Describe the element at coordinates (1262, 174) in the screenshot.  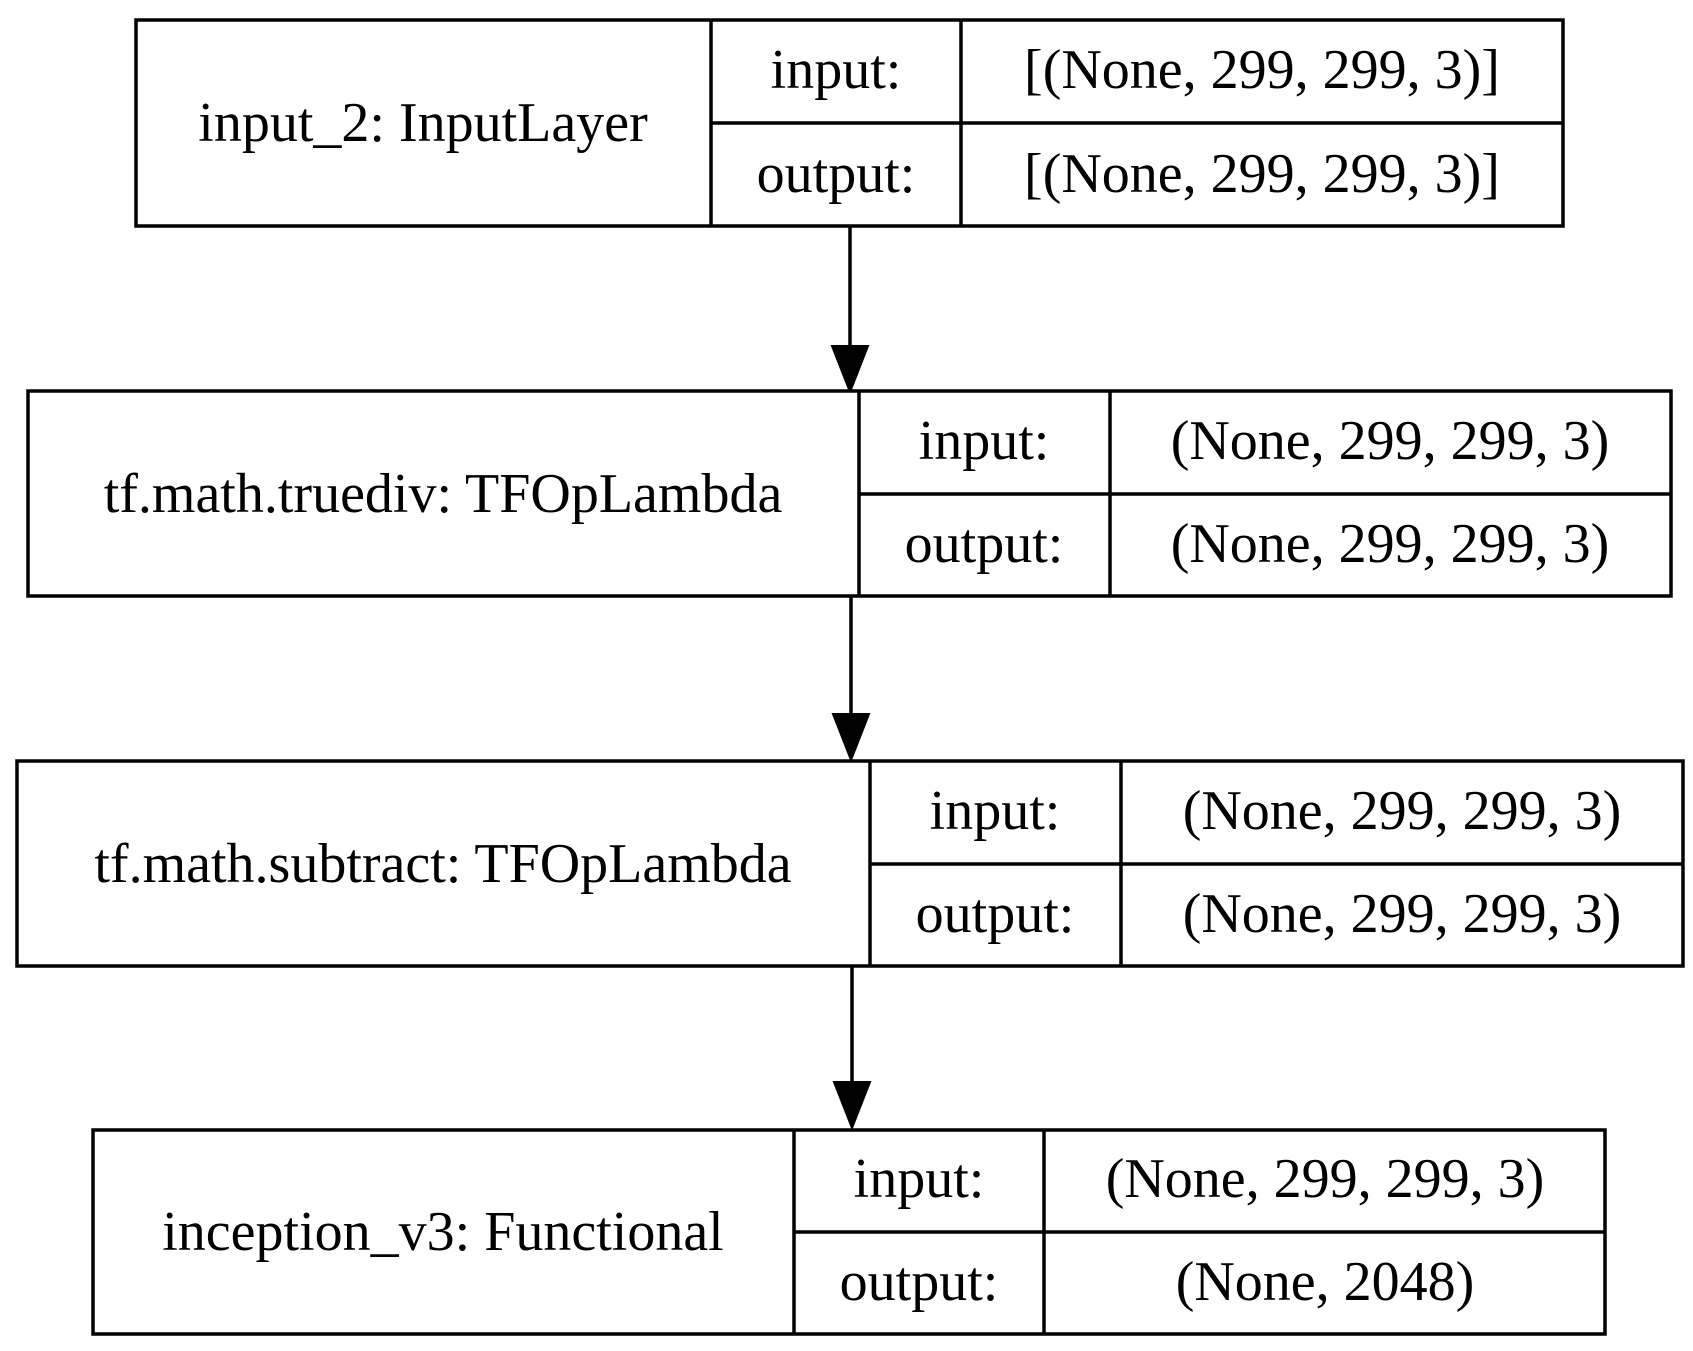
I see `output-shape: [(None, 299, 299, 3)]` at that location.